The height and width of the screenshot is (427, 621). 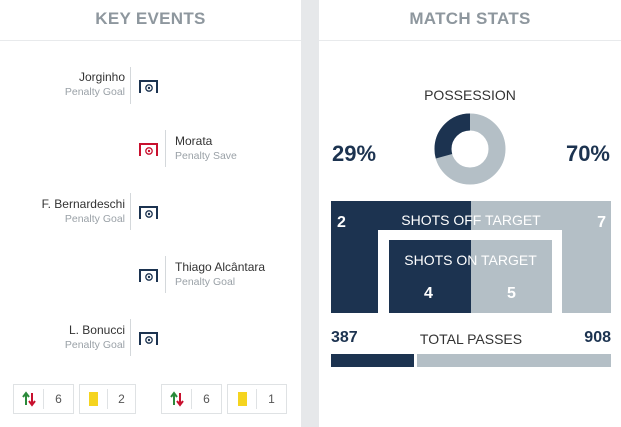 I want to click on possession-label: POSSESSION, so click(x=470, y=95).